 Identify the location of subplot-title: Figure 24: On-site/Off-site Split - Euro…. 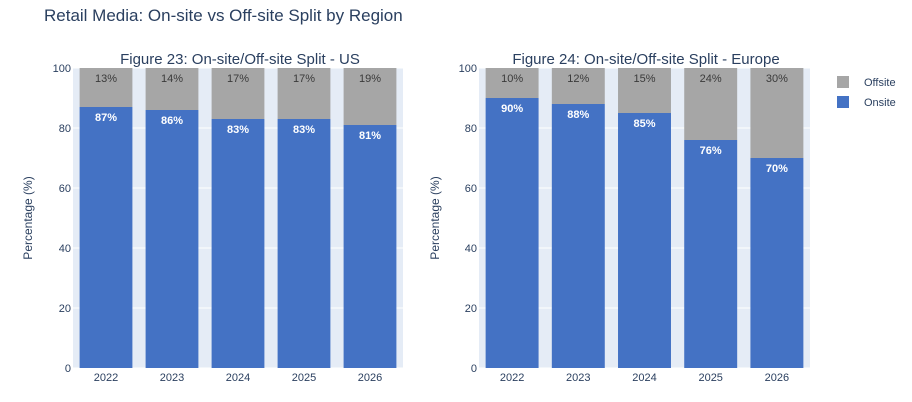
(645, 59).